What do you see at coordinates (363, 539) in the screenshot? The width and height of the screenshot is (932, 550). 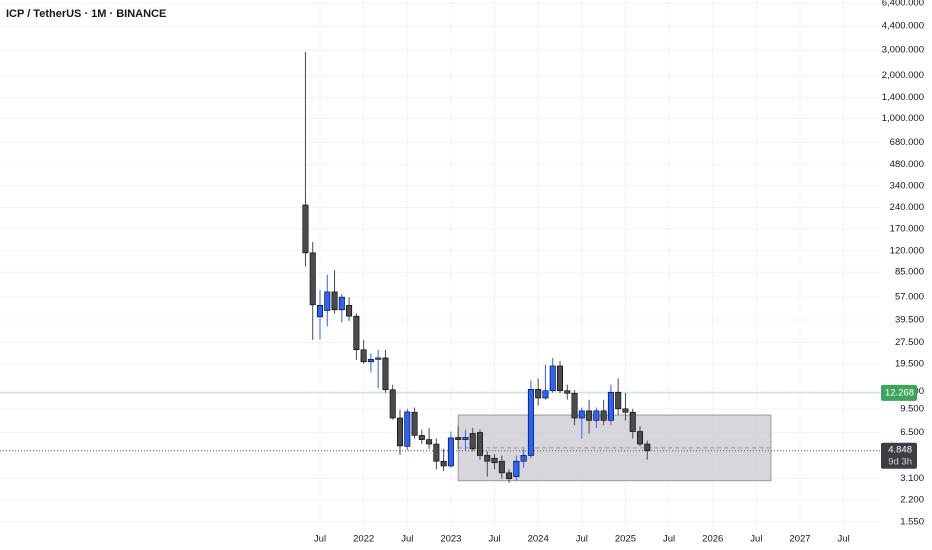 I see `x-tick-label: 2022` at bounding box center [363, 539].